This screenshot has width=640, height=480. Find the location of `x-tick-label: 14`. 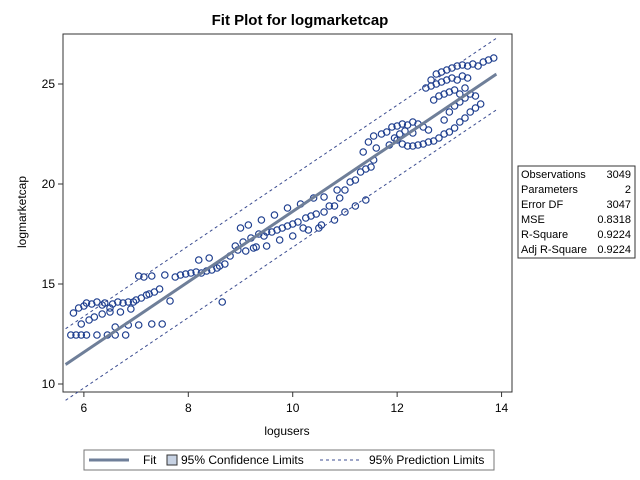

x-tick-label: 14 is located at coordinates (502, 408).